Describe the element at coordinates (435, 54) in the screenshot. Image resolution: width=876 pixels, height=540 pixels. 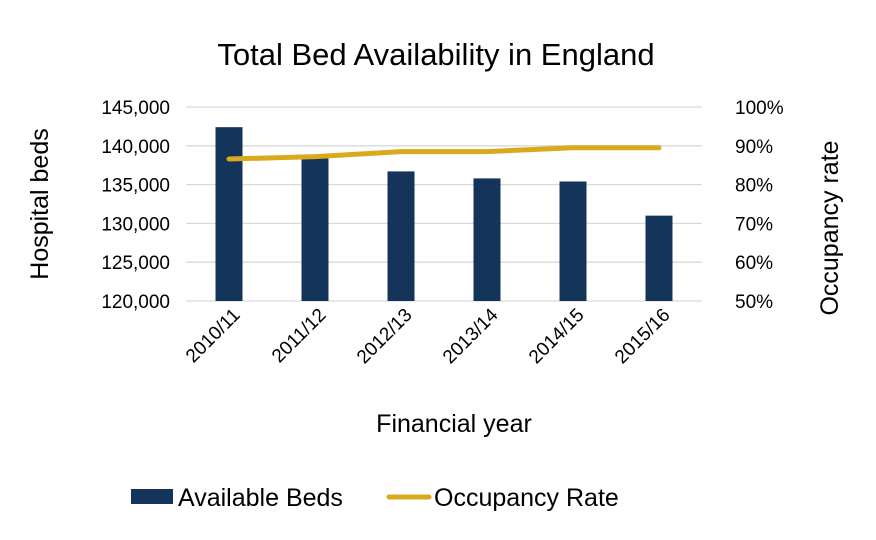
I see `chart-title: Total Bed Availability in England` at that location.